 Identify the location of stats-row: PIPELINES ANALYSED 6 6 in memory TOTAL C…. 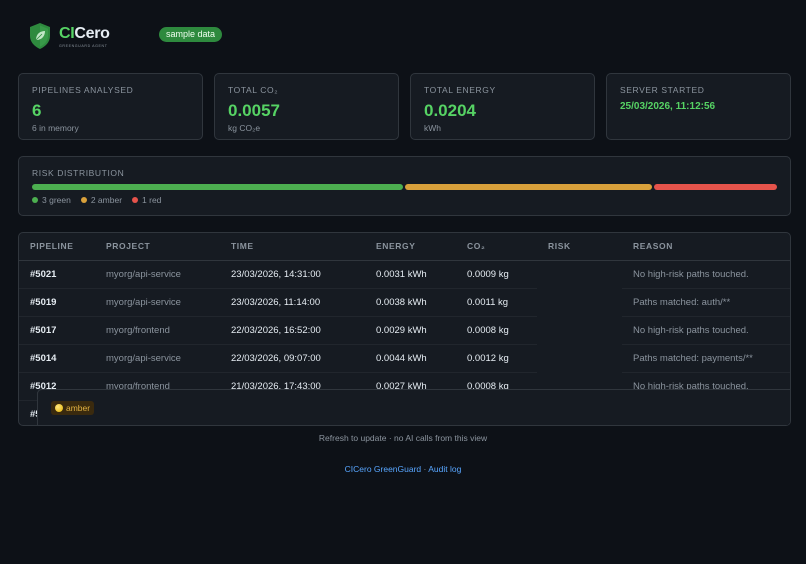
(404, 106).